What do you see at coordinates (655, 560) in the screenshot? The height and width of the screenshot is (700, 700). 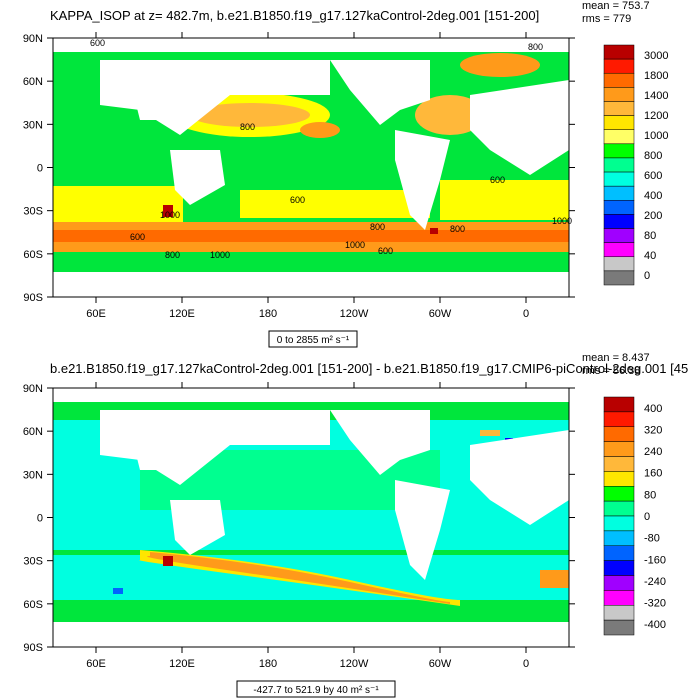 I see `colorbar-label: -160` at bounding box center [655, 560].